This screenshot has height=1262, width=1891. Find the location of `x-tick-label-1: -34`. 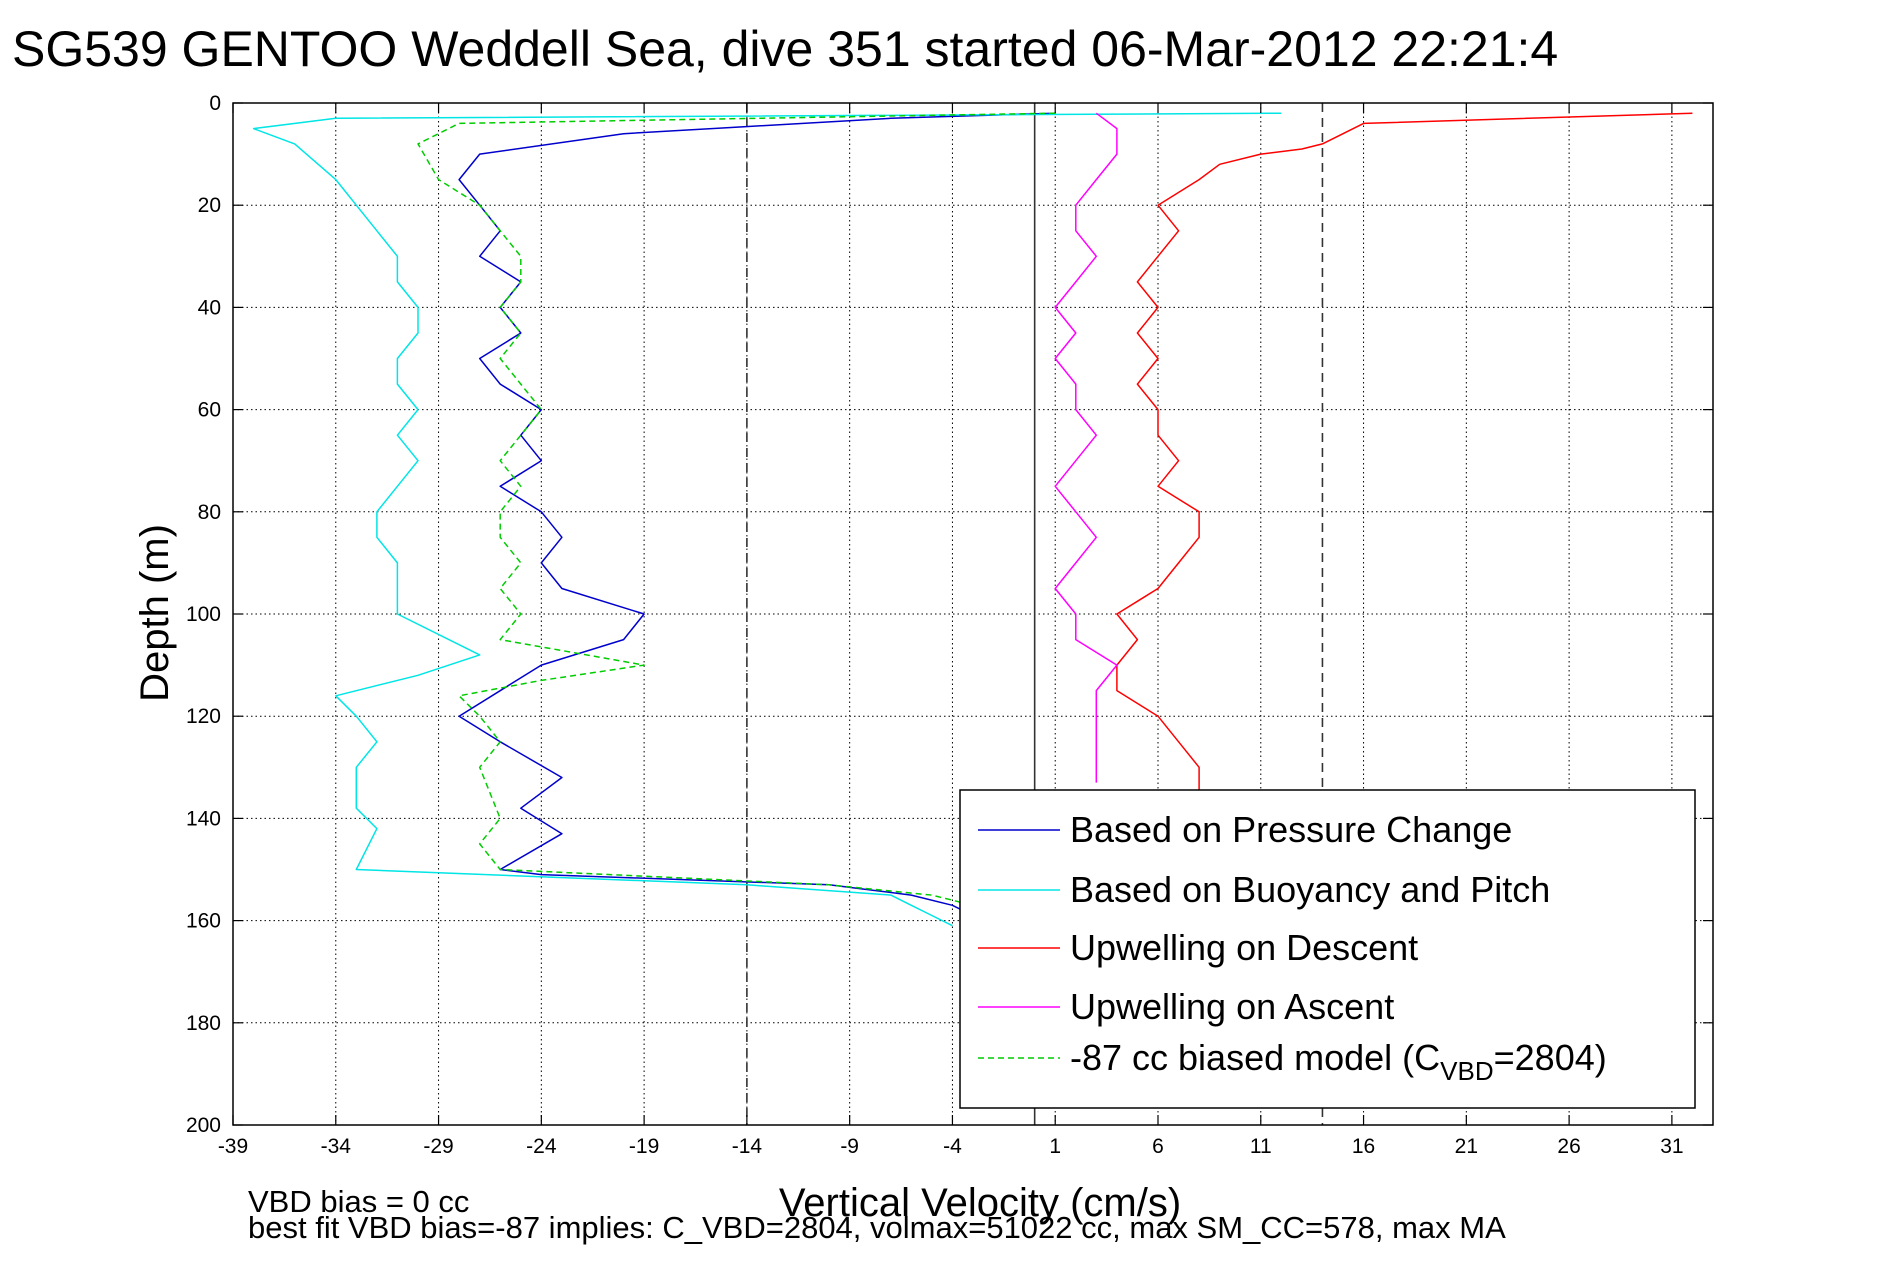

x-tick-label-1: -34 is located at coordinates (336, 1146).